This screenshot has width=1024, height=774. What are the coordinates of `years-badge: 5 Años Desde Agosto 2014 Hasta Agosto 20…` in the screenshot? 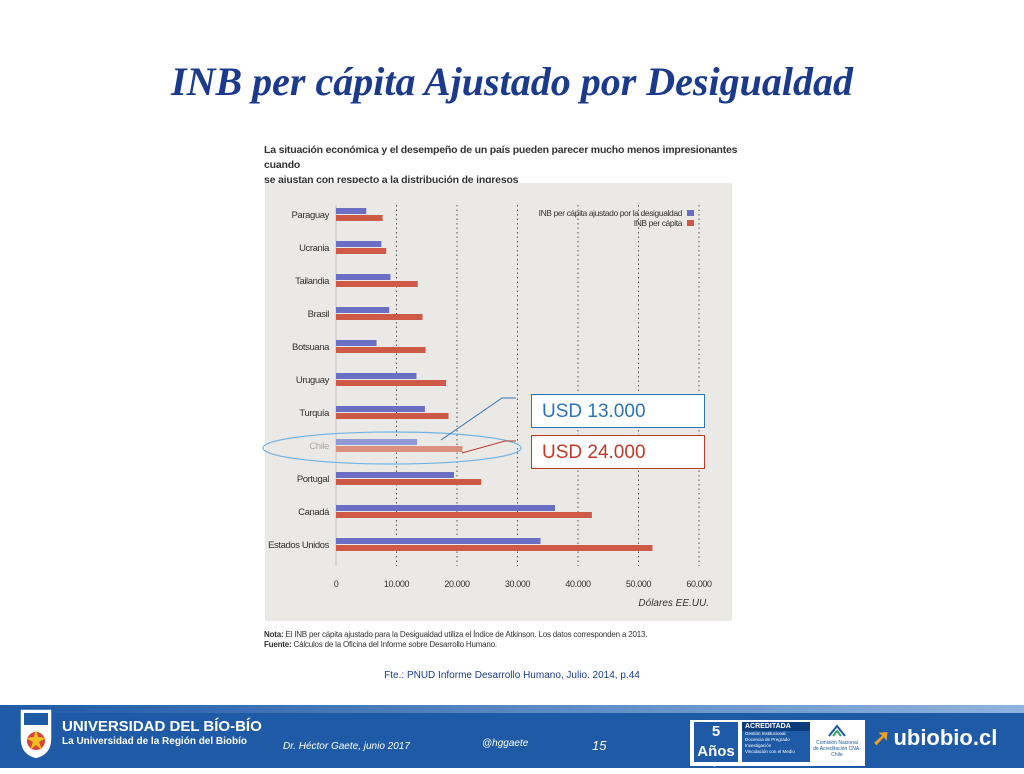 It's located at (716, 748).